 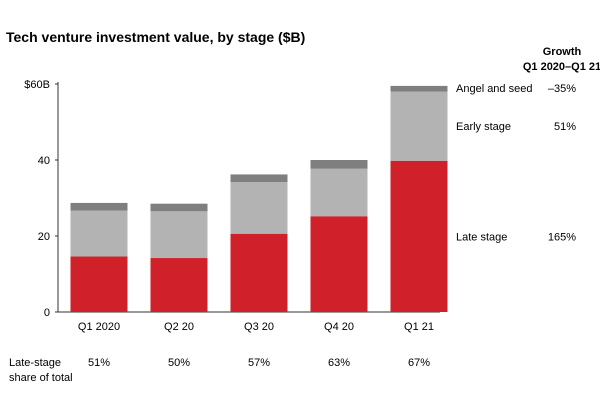 I want to click on legend-label: Angel and seed, so click(x=494, y=89).